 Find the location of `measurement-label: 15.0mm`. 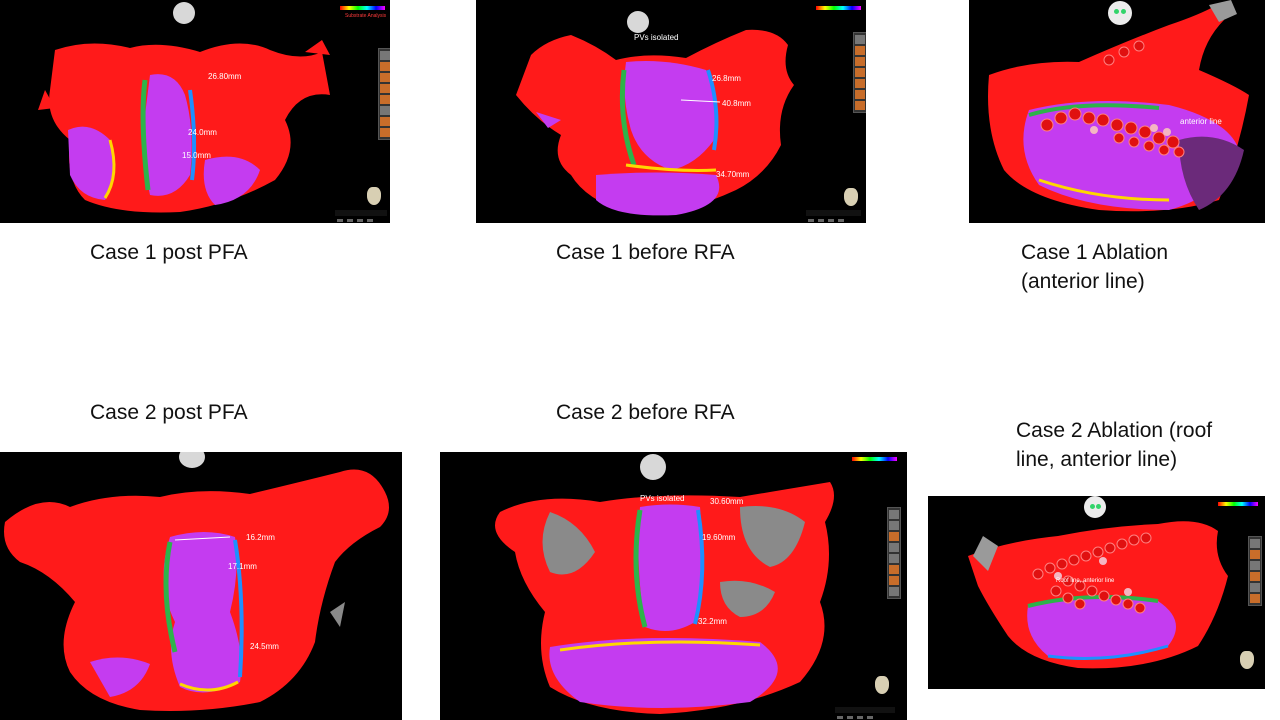

measurement-label: 15.0mm is located at coordinates (196, 155).